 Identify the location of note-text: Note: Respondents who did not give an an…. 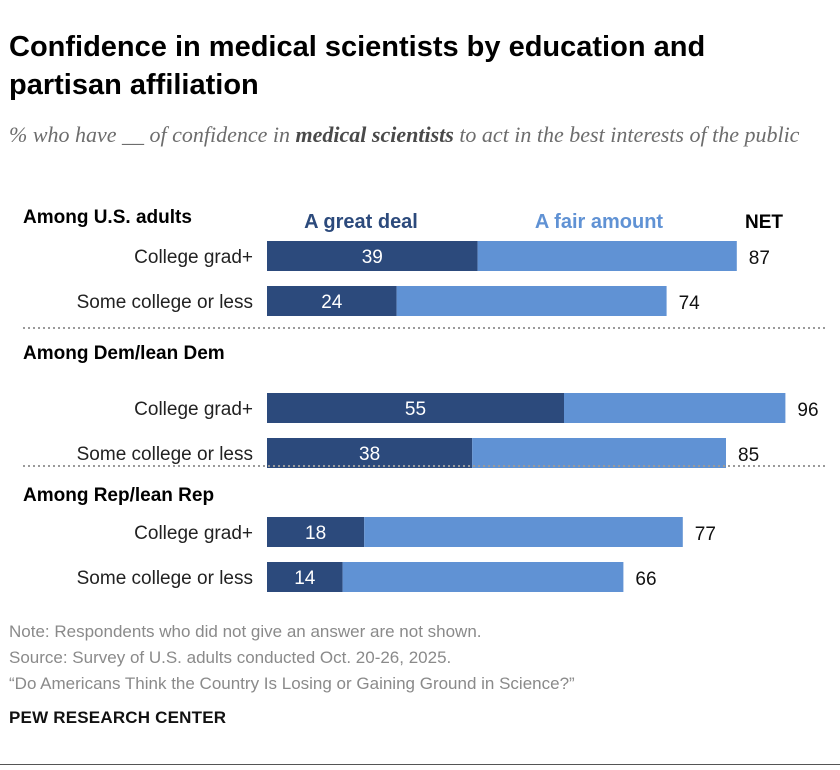
(245, 631).